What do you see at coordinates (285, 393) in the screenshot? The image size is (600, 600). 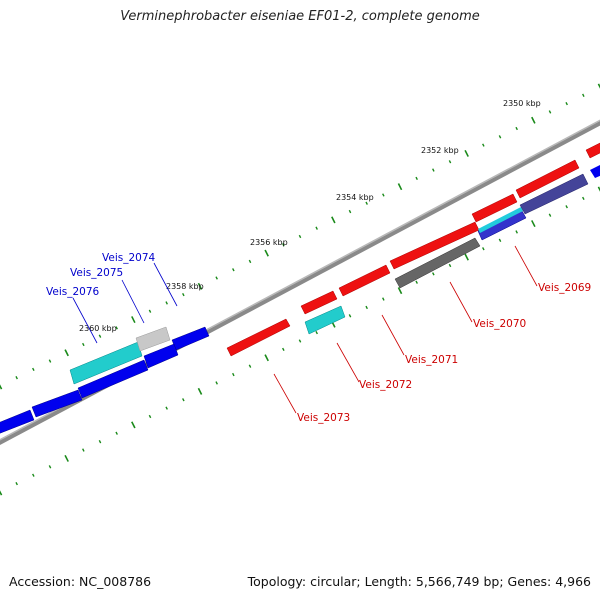 I see `callout-veis-2073` at bounding box center [285, 393].